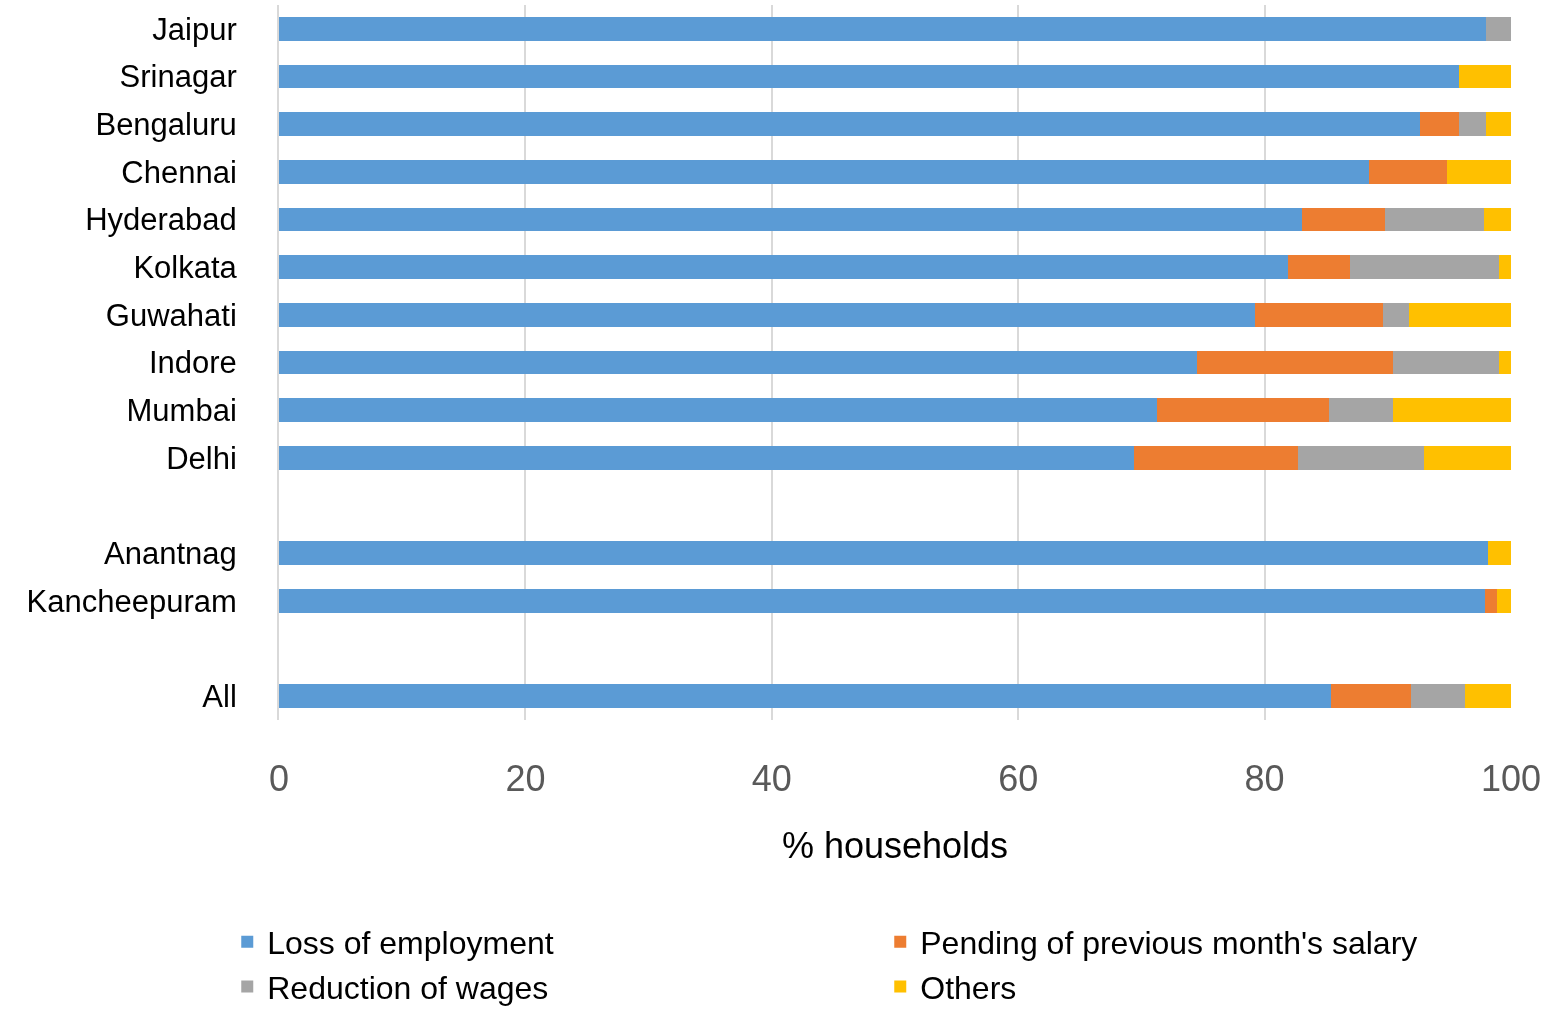 The width and height of the screenshot is (1547, 1025). Describe the element at coordinates (895, 845) in the screenshot. I see `x-axis-title: % households` at that location.